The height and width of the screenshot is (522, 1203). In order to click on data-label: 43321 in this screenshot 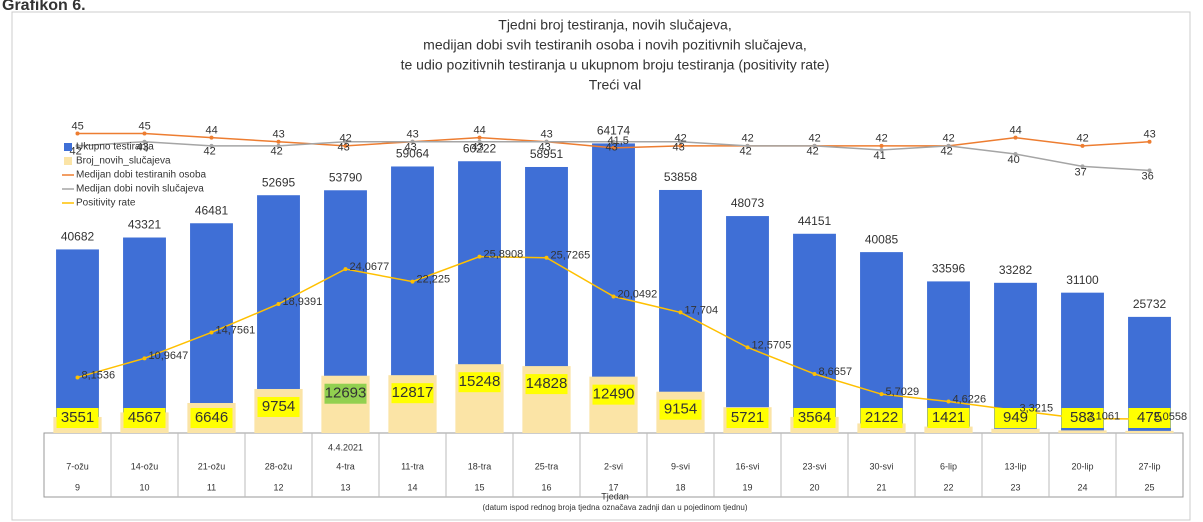, I will do `click(145, 225)`.